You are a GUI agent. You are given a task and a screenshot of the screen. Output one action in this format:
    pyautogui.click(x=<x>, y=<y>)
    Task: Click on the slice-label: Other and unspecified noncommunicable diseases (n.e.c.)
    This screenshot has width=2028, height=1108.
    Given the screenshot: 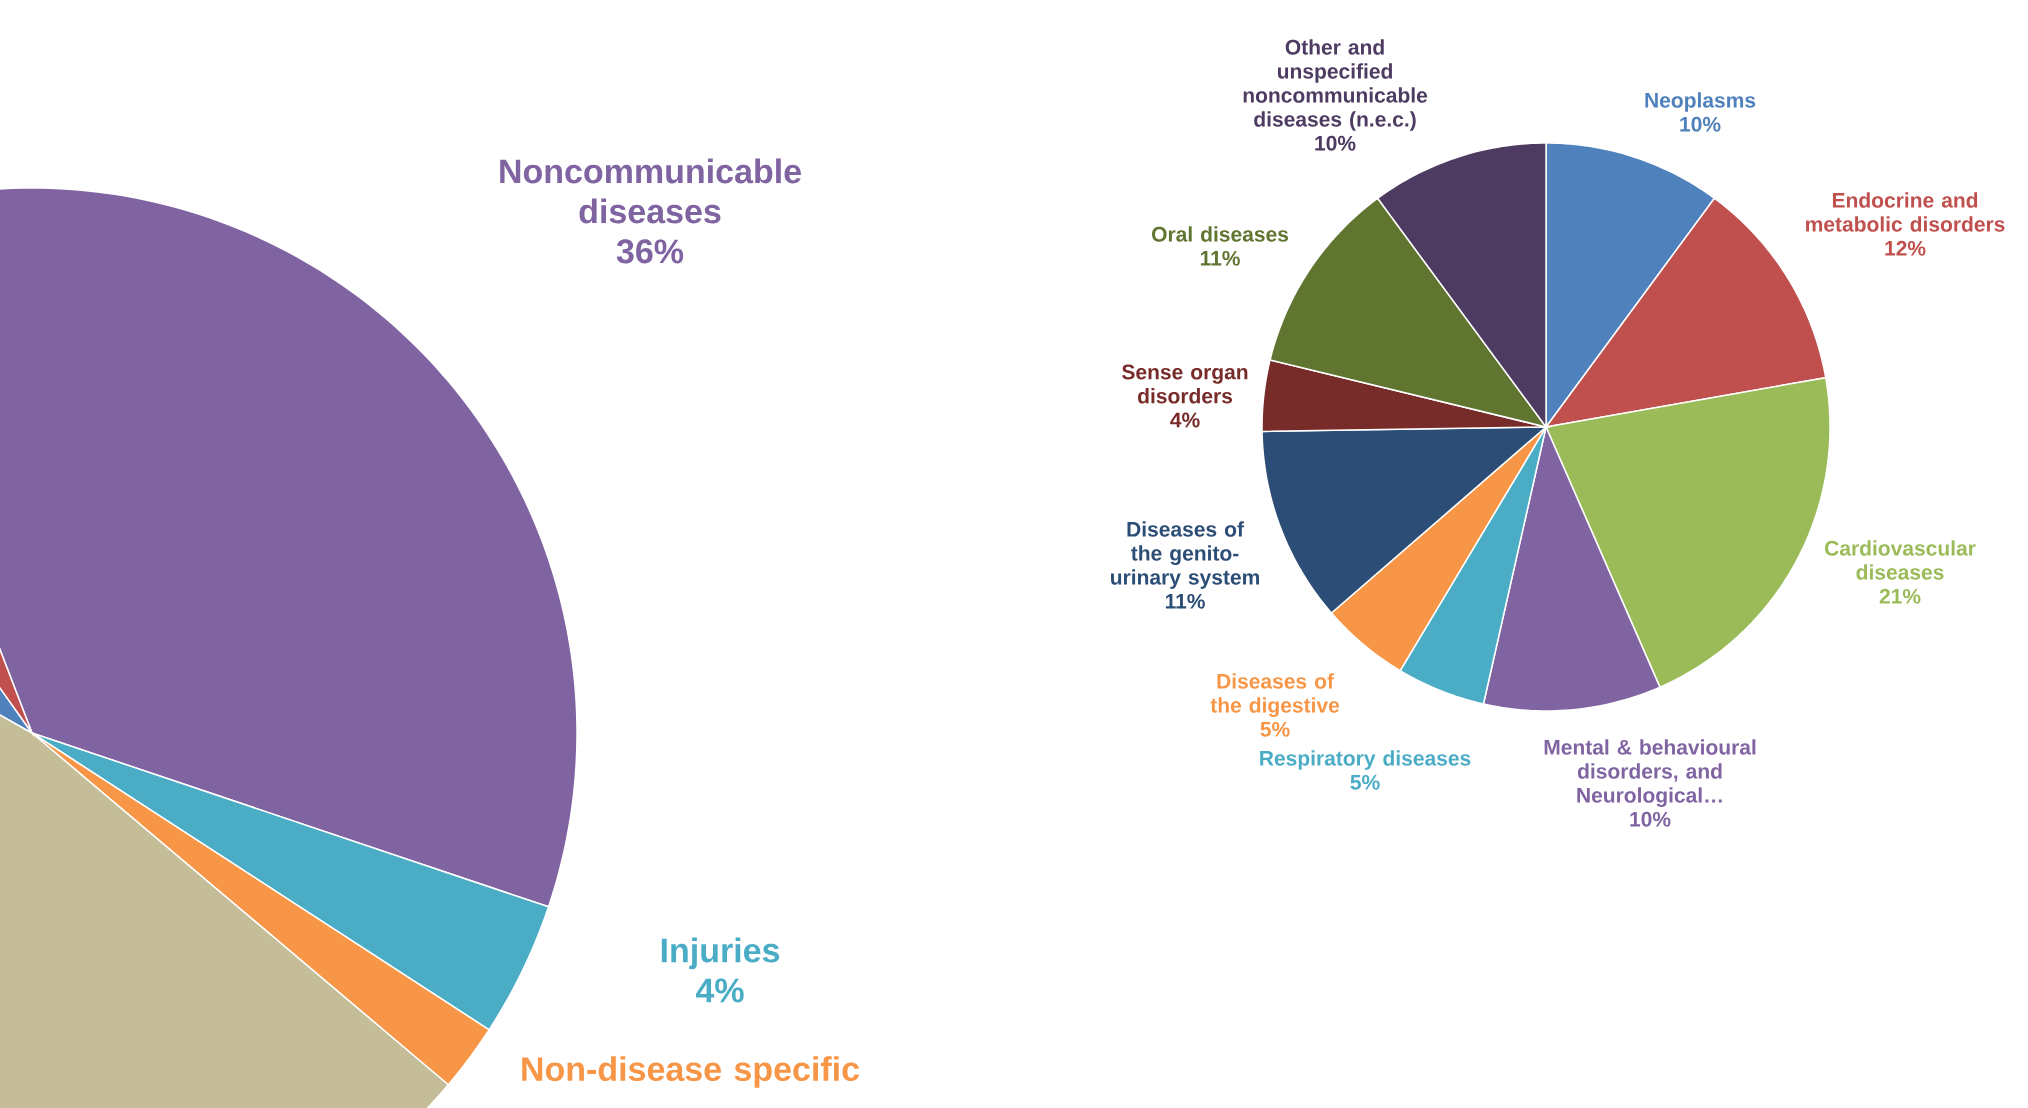 What is the action you would take?
    pyautogui.click(x=1335, y=85)
    